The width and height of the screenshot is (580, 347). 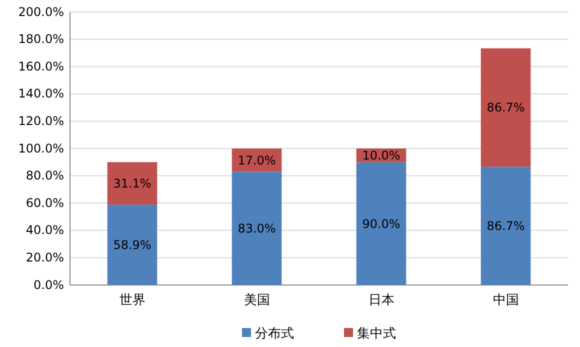 What do you see at coordinates (274, 334) in the screenshot?
I see `legend-label: 分布式` at bounding box center [274, 334].